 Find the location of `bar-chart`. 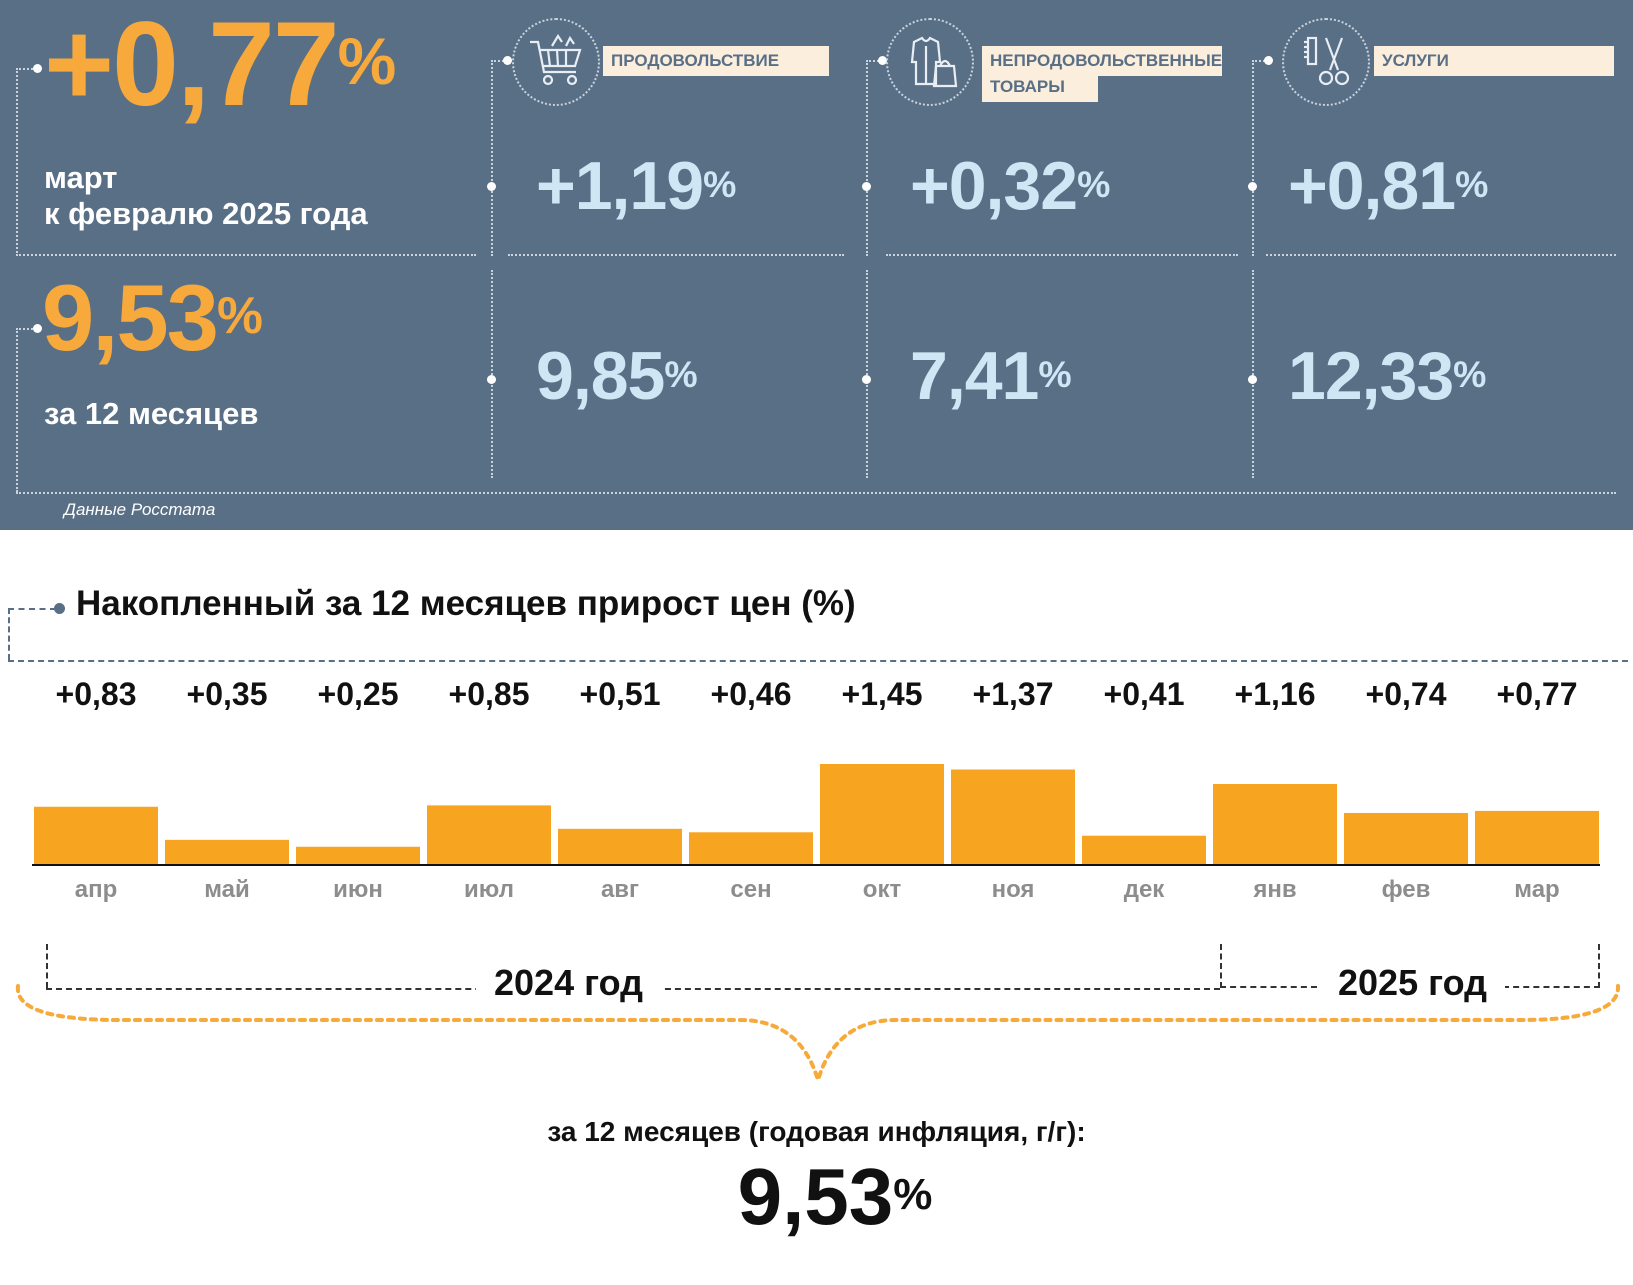

bar-chart is located at coordinates (816, 815).